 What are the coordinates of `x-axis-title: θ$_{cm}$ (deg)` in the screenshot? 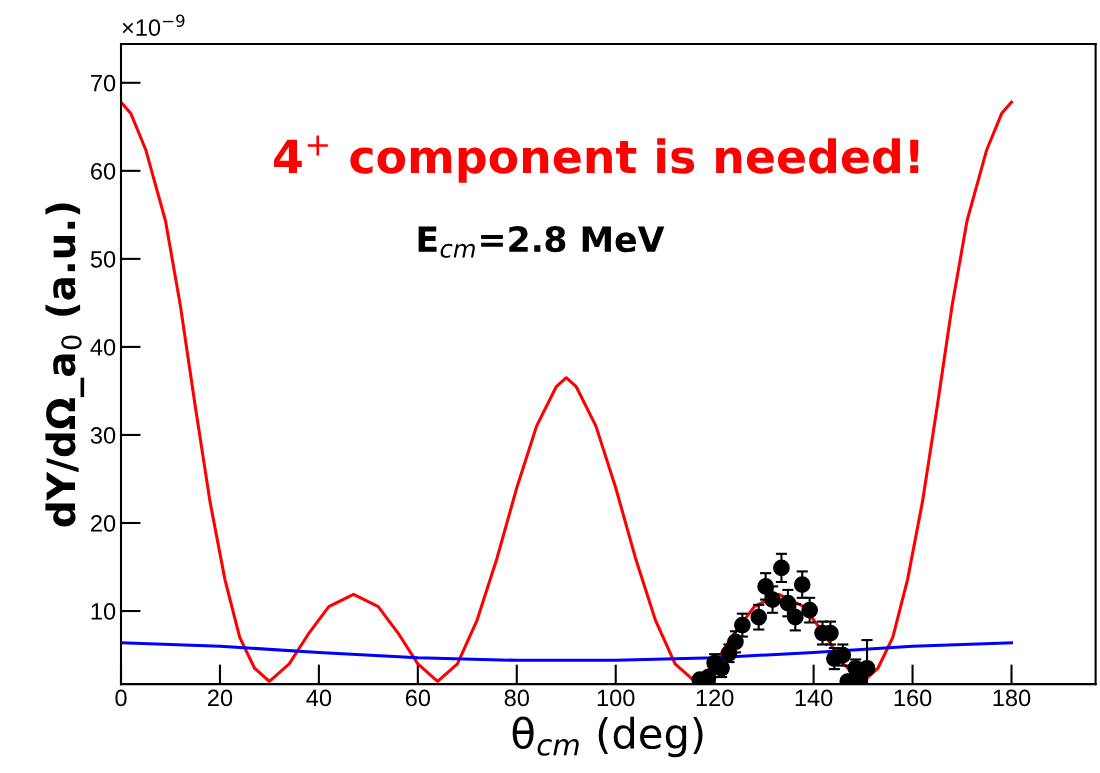 It's located at (607, 737).